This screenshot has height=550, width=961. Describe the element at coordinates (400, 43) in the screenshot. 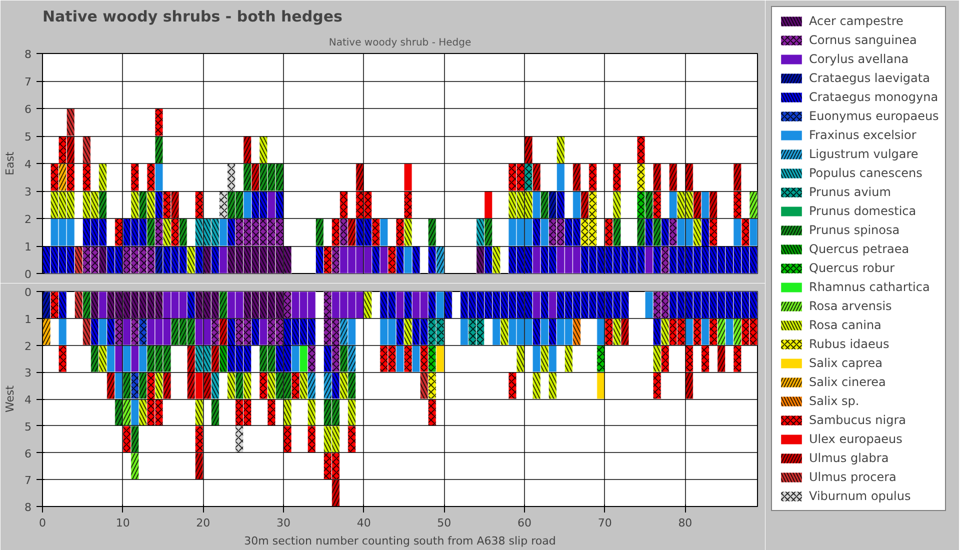

I see `chart-subtitle: Native woody shrub - Hedge` at that location.